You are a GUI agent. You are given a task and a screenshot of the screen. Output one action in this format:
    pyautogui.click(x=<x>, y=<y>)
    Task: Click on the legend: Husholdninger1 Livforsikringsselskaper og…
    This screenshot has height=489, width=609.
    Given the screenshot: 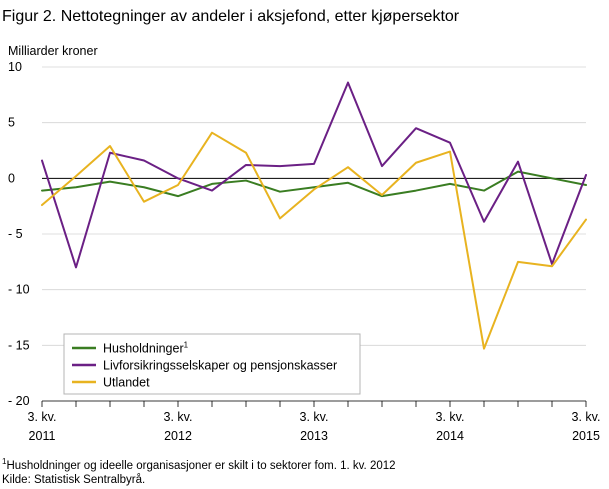 What is the action you would take?
    pyautogui.click(x=212, y=364)
    